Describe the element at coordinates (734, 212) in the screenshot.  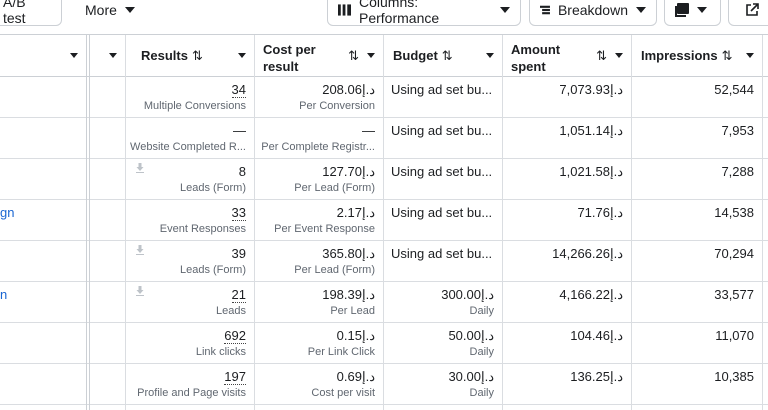
I see `impressions-value: 14,538` at that location.